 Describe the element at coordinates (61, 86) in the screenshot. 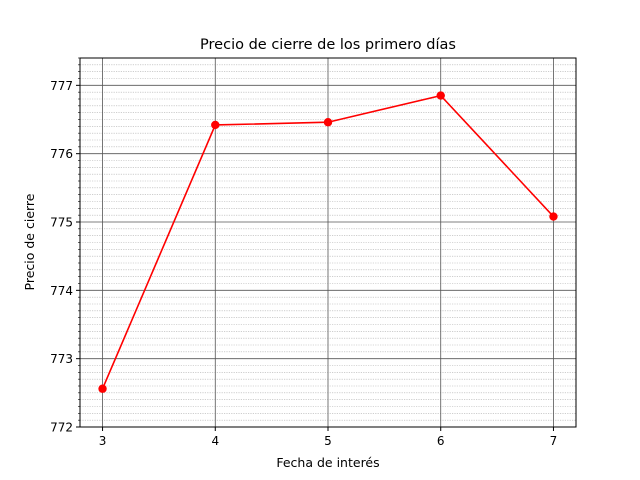

I see `y-tick-label: 777` at that location.